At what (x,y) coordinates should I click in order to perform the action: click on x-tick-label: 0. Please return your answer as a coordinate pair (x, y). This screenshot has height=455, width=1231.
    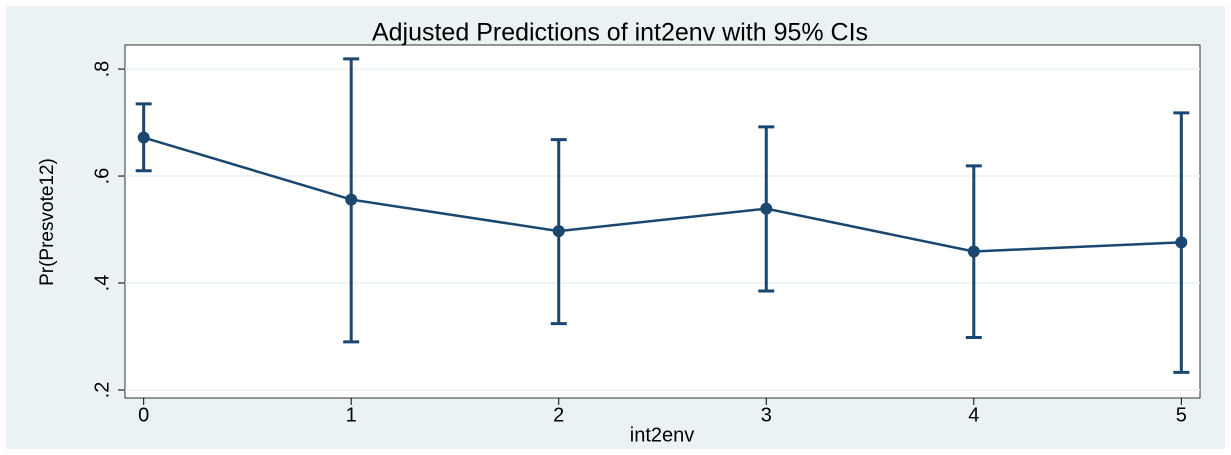
    Looking at the image, I should click on (143, 415).